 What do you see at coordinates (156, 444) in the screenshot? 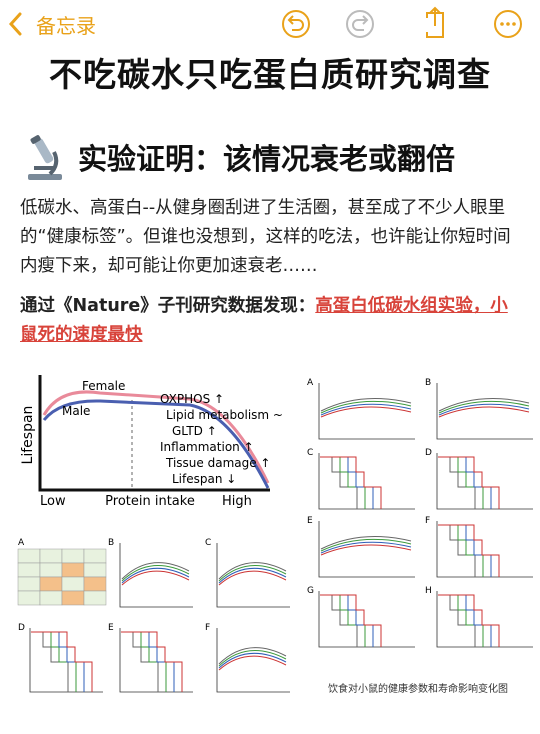
I see `male-curve` at bounding box center [156, 444].